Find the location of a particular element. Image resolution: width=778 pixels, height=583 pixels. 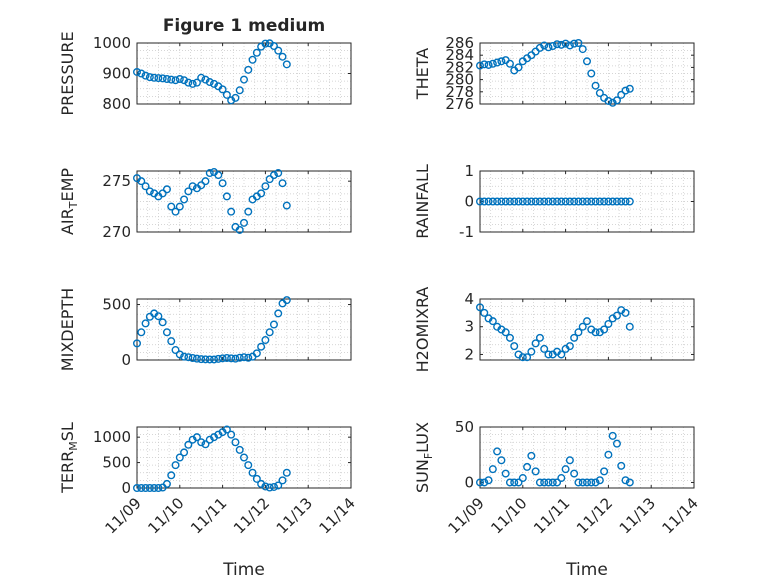

y-tick-label: 1000 is located at coordinates (112, 437).